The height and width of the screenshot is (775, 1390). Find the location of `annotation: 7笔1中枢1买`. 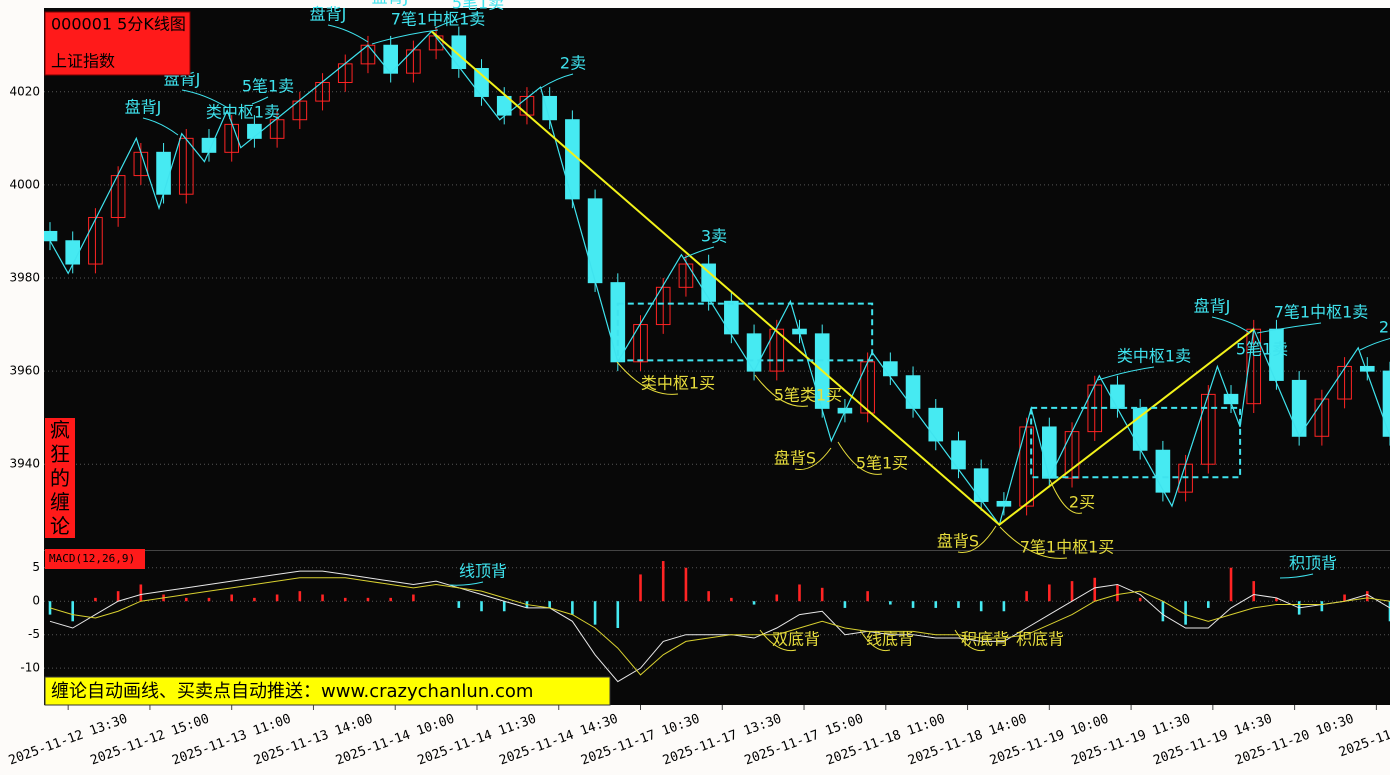

annotation: 7笔1中枢1买 is located at coordinates (1067, 547).